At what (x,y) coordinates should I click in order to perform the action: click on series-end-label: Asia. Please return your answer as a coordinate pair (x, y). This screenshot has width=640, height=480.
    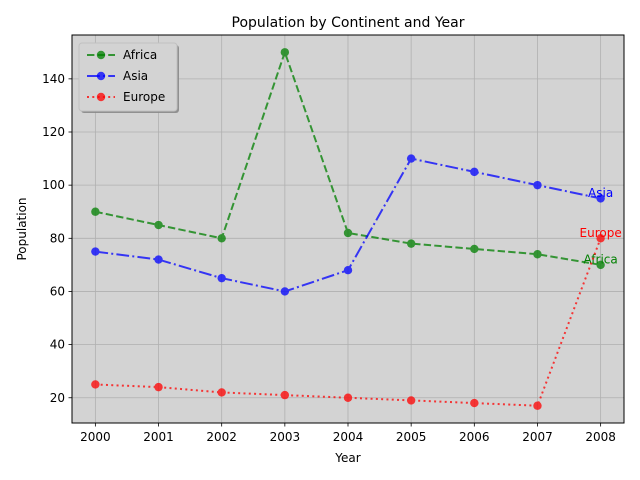
    Looking at the image, I should click on (600, 193).